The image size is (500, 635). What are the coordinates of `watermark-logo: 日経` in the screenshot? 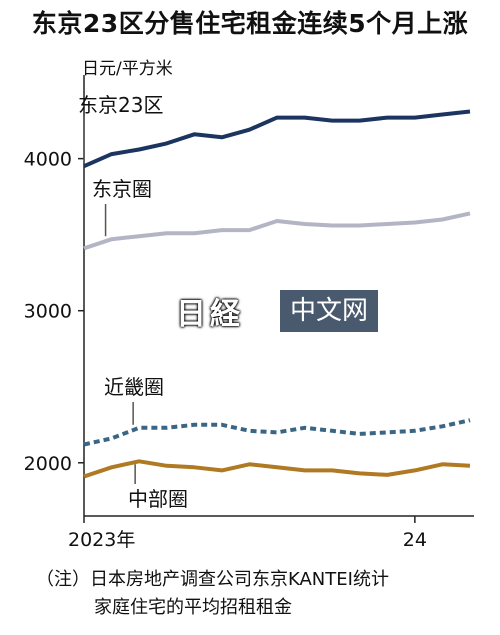 It's located at (210, 314).